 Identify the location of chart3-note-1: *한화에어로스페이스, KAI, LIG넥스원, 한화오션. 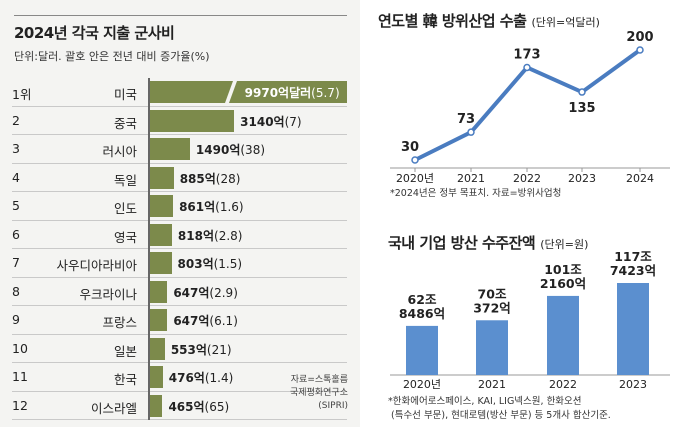
(485, 401).